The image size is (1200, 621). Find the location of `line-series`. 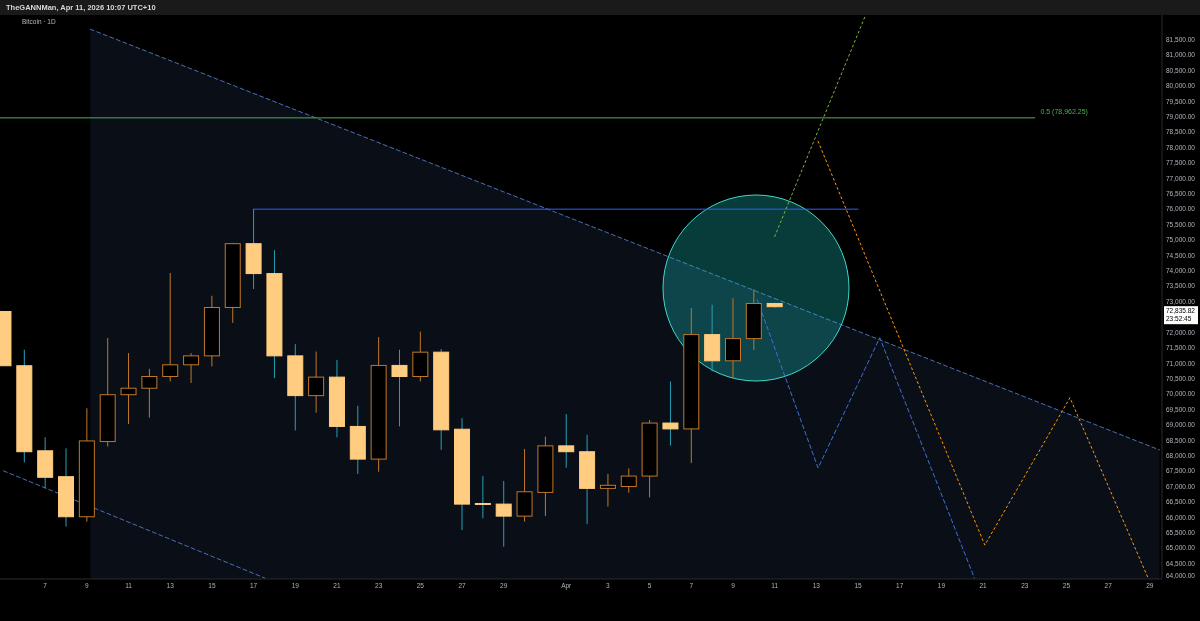

line-series is located at coordinates (865, 439).